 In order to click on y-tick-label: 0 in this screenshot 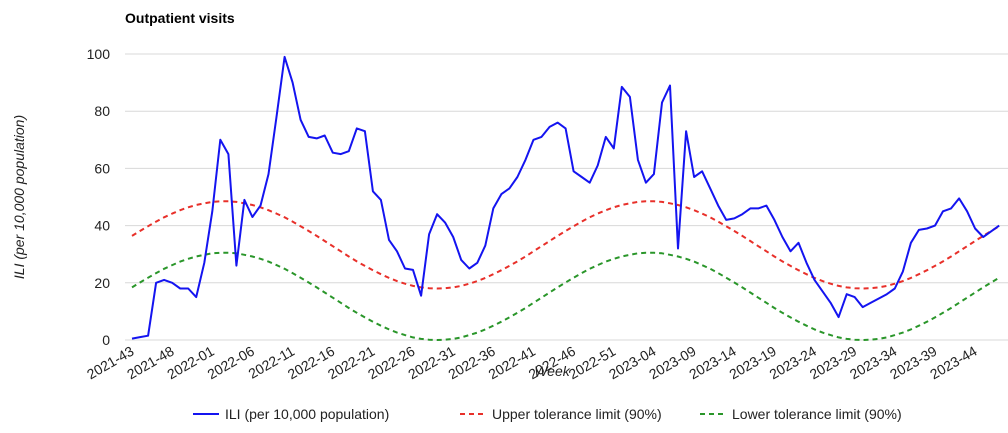, I will do `click(106, 340)`.